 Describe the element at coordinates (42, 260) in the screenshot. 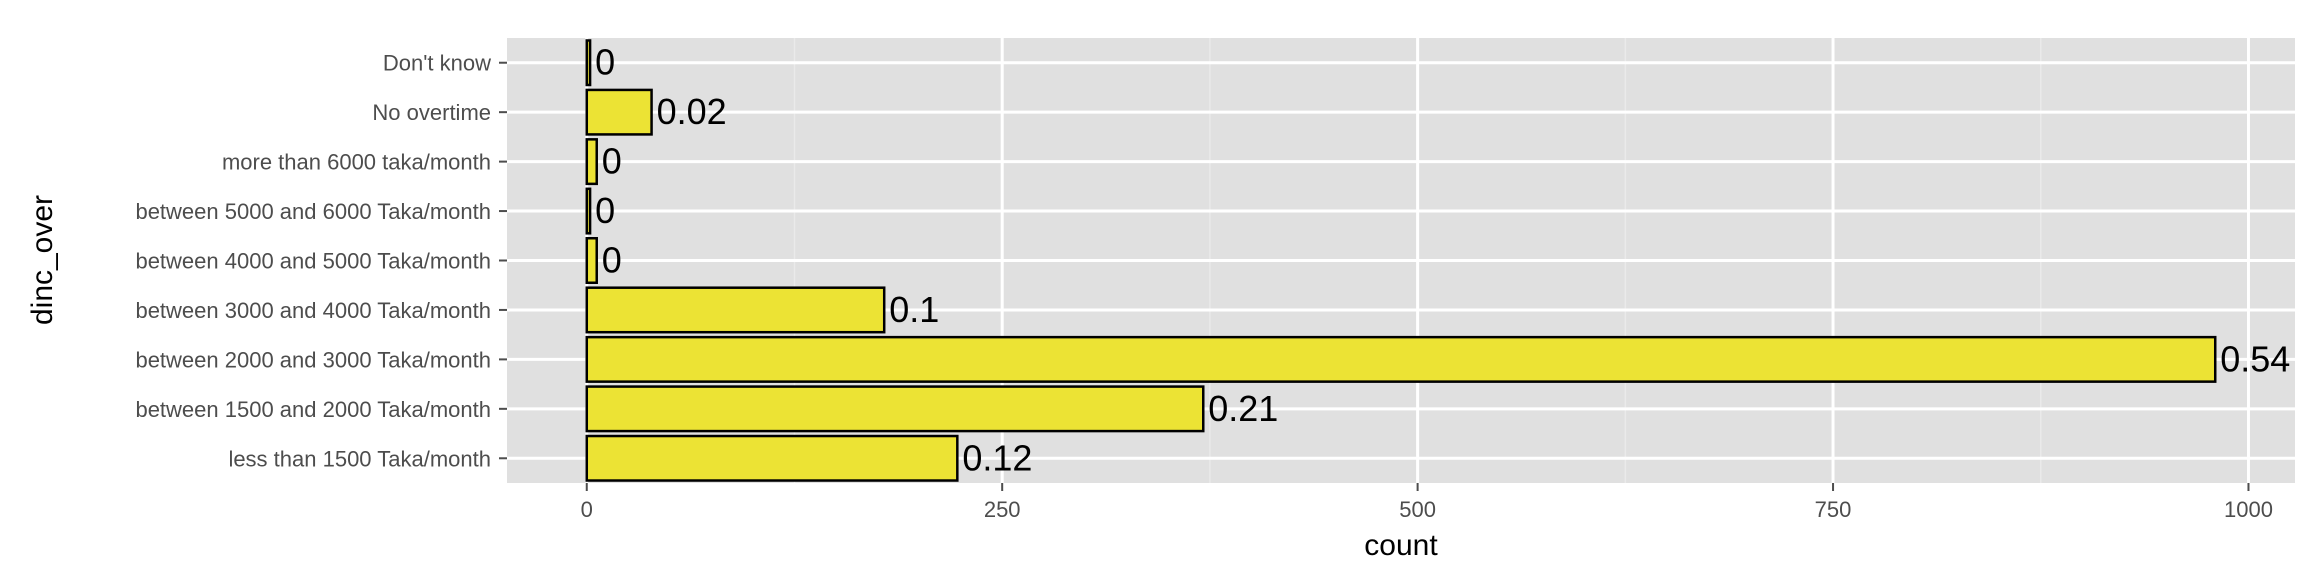

I see `y-axis-title: dinc_over` at that location.